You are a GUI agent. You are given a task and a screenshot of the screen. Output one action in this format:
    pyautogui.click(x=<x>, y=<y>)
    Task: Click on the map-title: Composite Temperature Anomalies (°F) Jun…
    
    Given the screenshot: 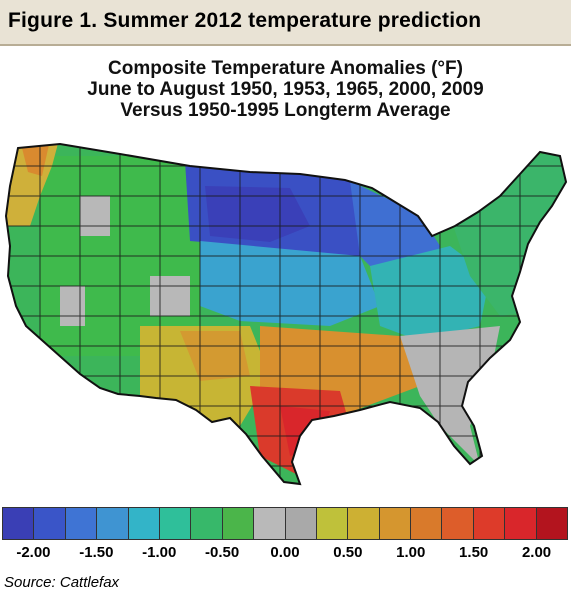 What is the action you would take?
    pyautogui.click(x=285, y=89)
    